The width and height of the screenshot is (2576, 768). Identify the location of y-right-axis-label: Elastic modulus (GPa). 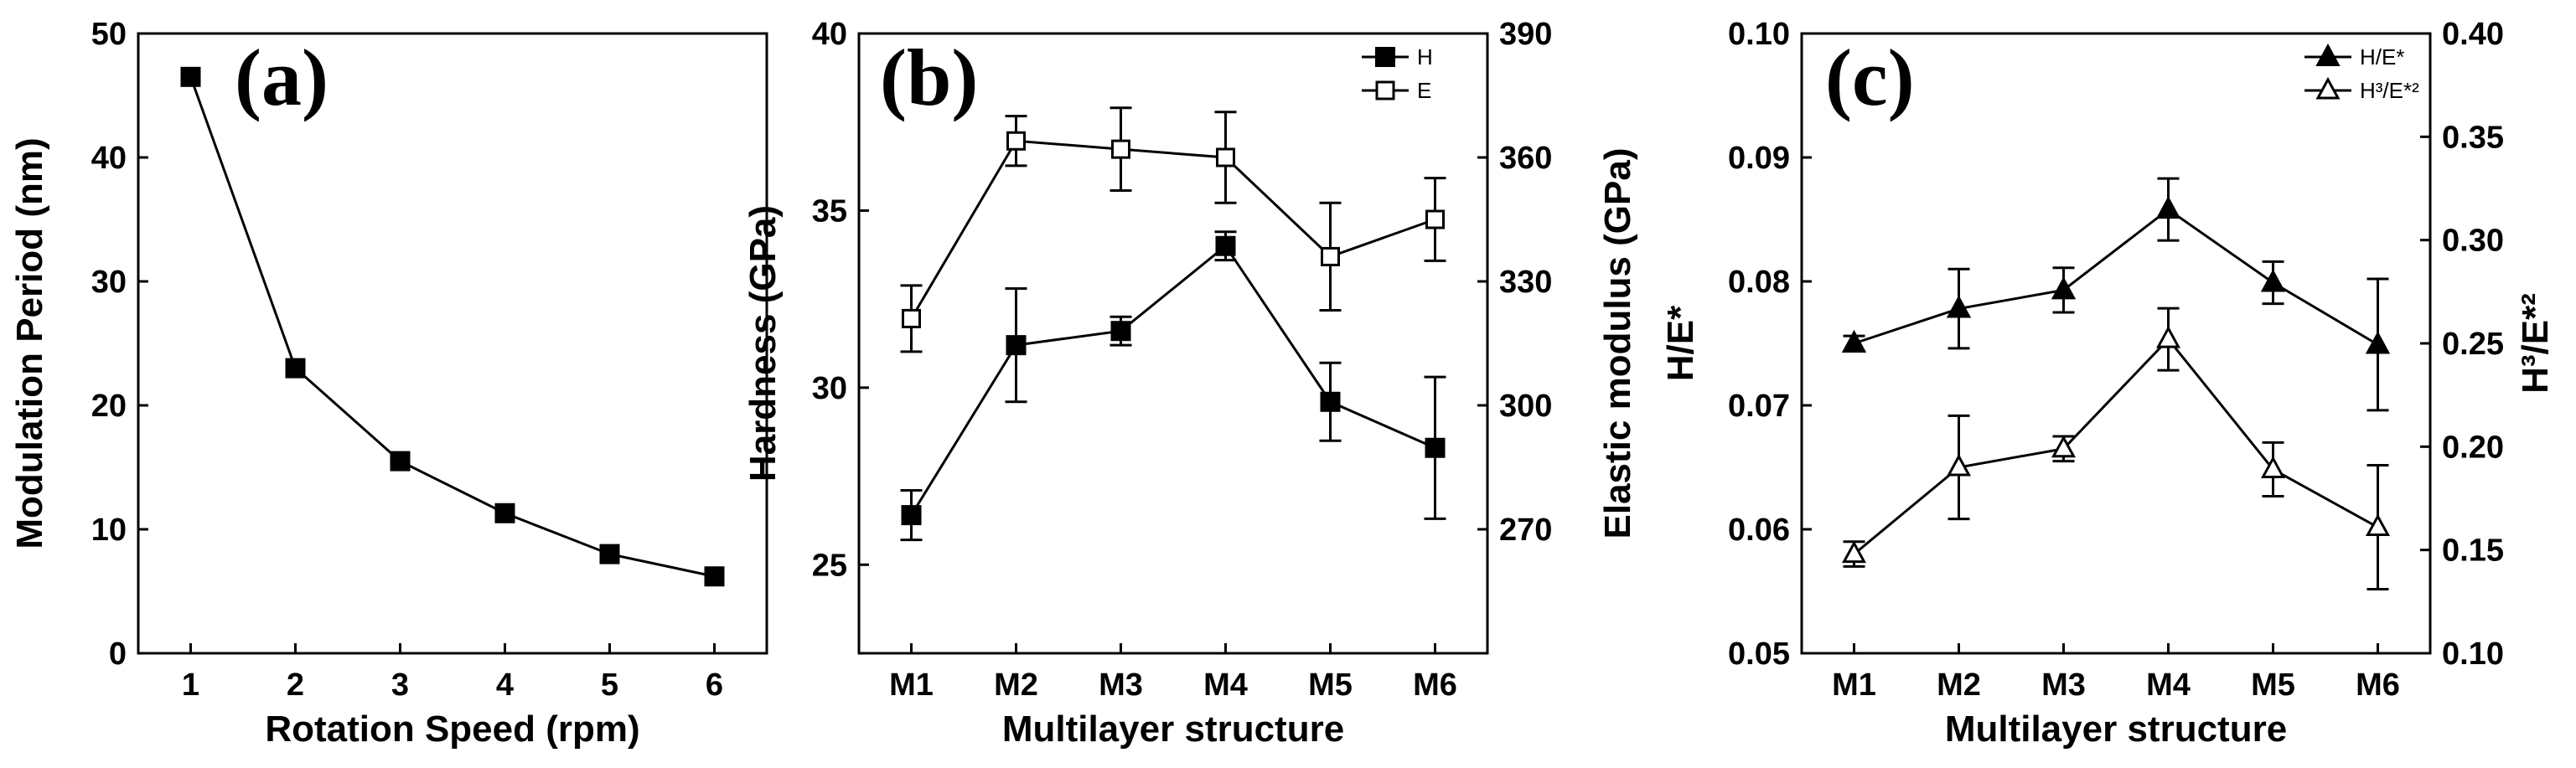
(1617, 343).